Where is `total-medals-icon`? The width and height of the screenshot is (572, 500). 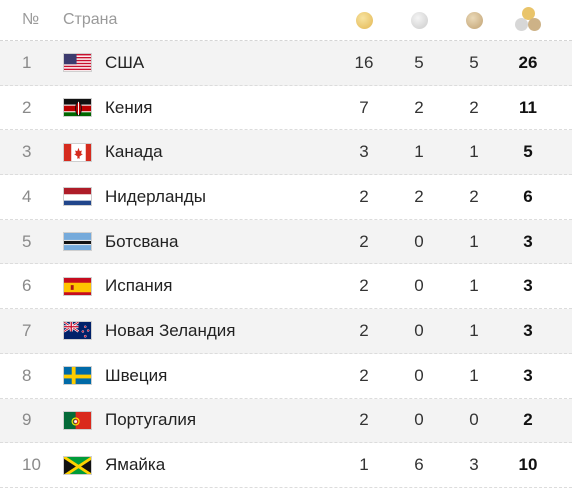
total-medals-icon is located at coordinates (528, 20).